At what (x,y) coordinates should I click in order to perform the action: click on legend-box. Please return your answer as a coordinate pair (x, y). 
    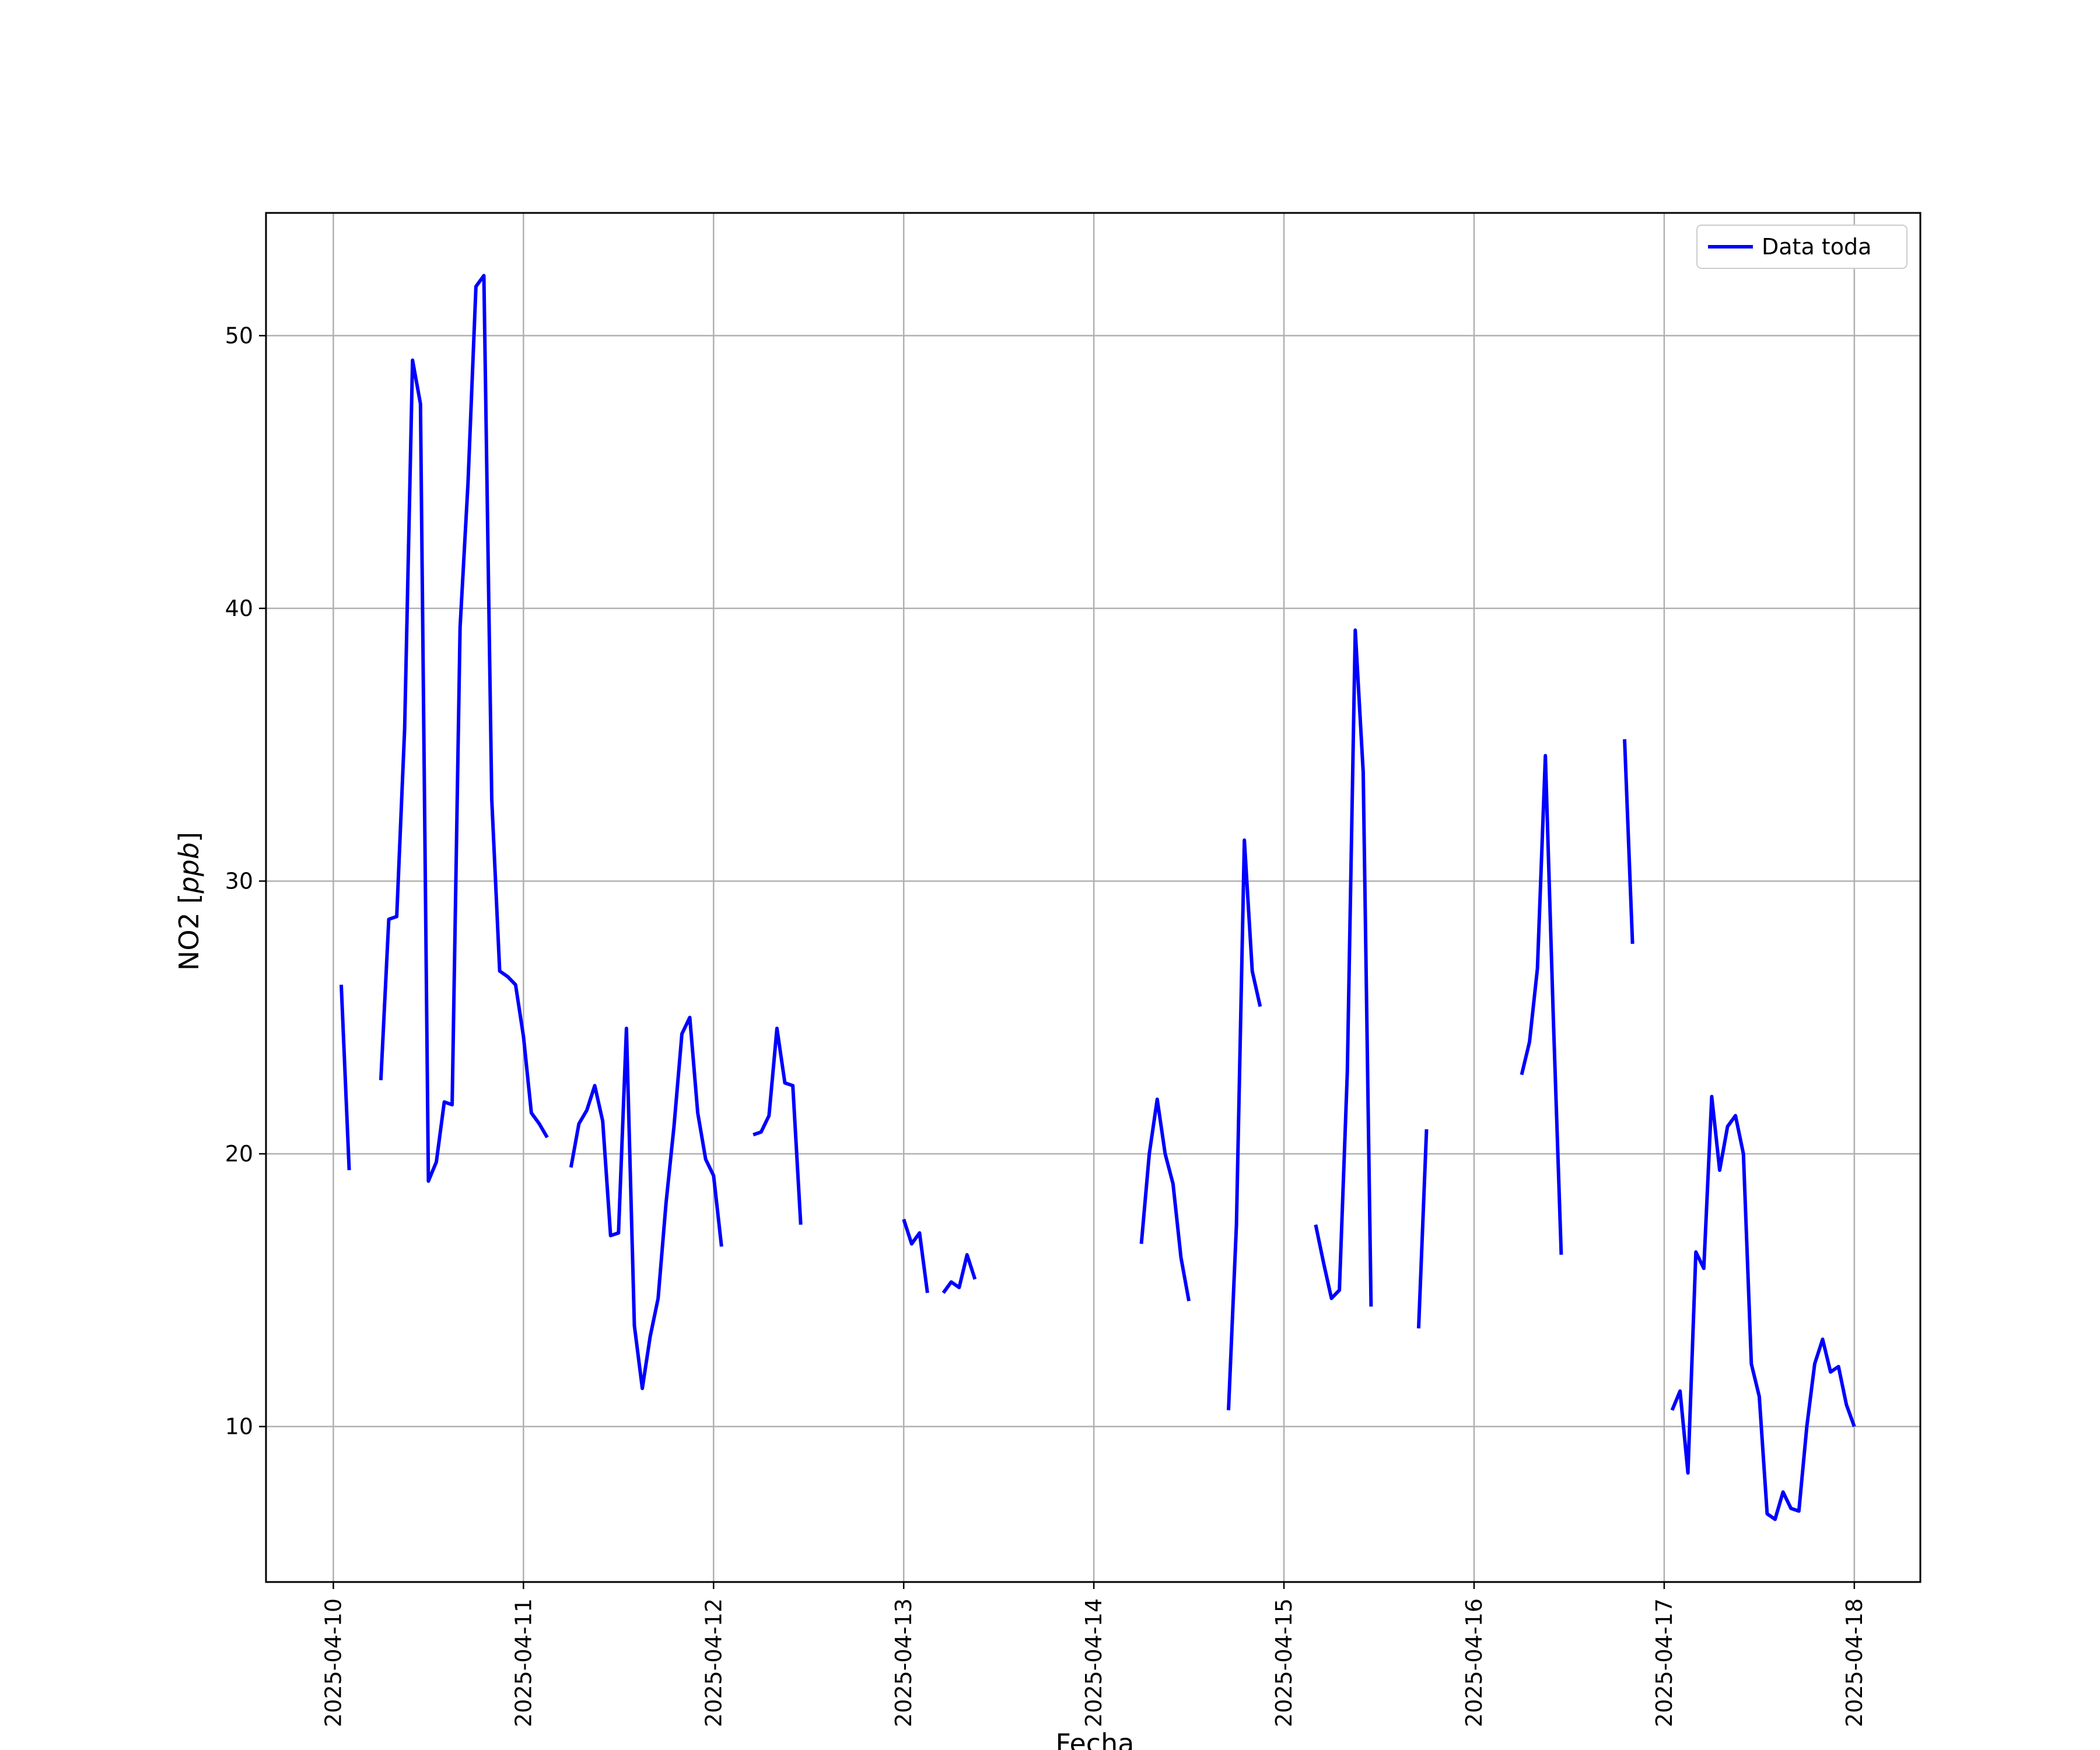
    Looking at the image, I should click on (1802, 247).